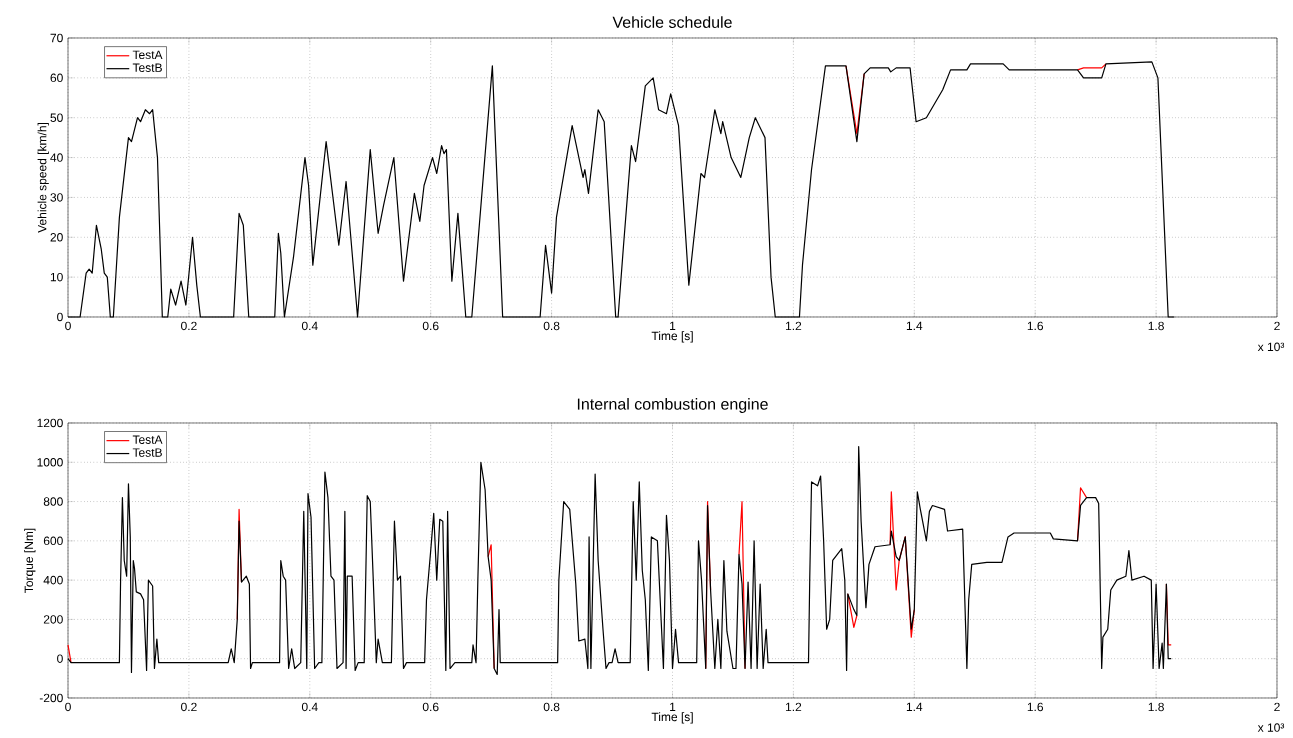 The width and height of the screenshot is (1293, 738). I want to click on chart-title: Vehicle schedule, so click(672, 22).